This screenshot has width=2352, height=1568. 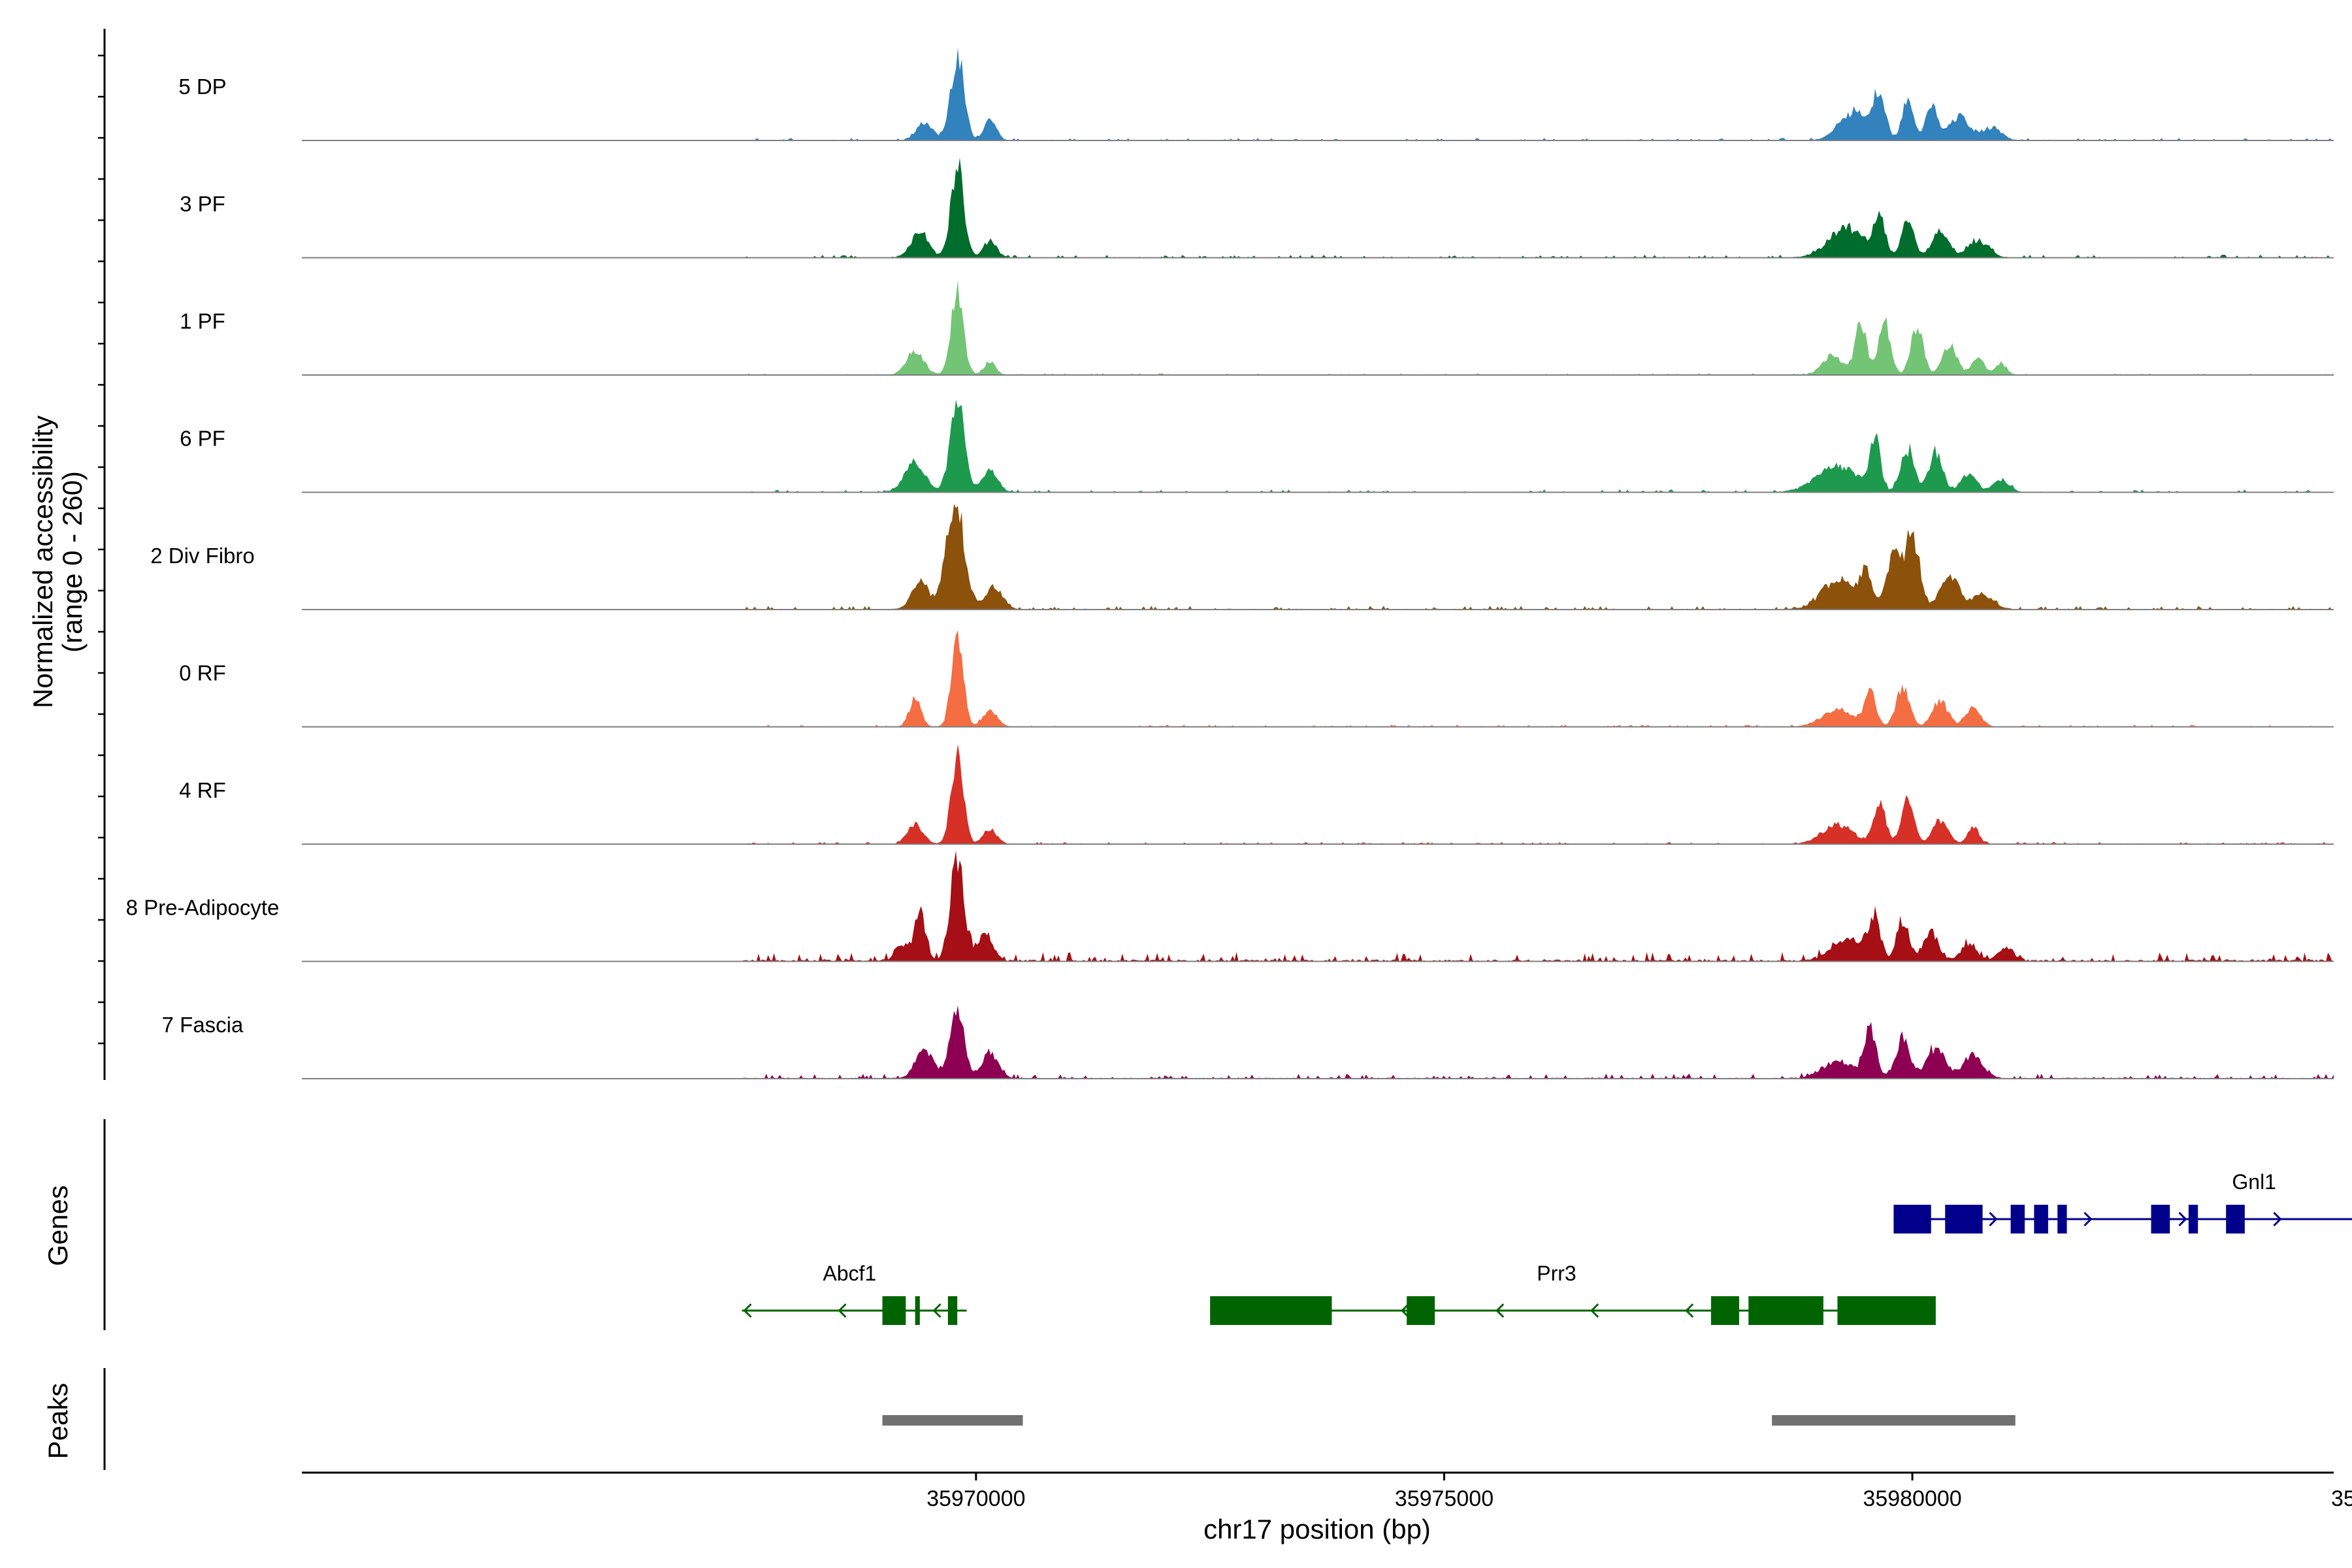 What do you see at coordinates (2122, 1201) in the screenshot?
I see `gene-gnl1: Gnl1` at bounding box center [2122, 1201].